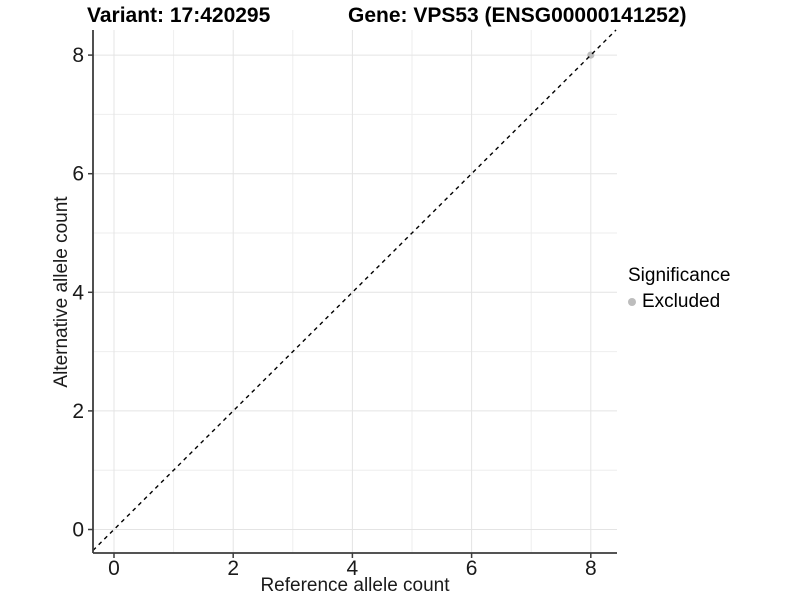 The height and width of the screenshot is (600, 800). I want to click on plot-title-gene: Gene: VPS53 (ENSG00000141252), so click(517, 15).